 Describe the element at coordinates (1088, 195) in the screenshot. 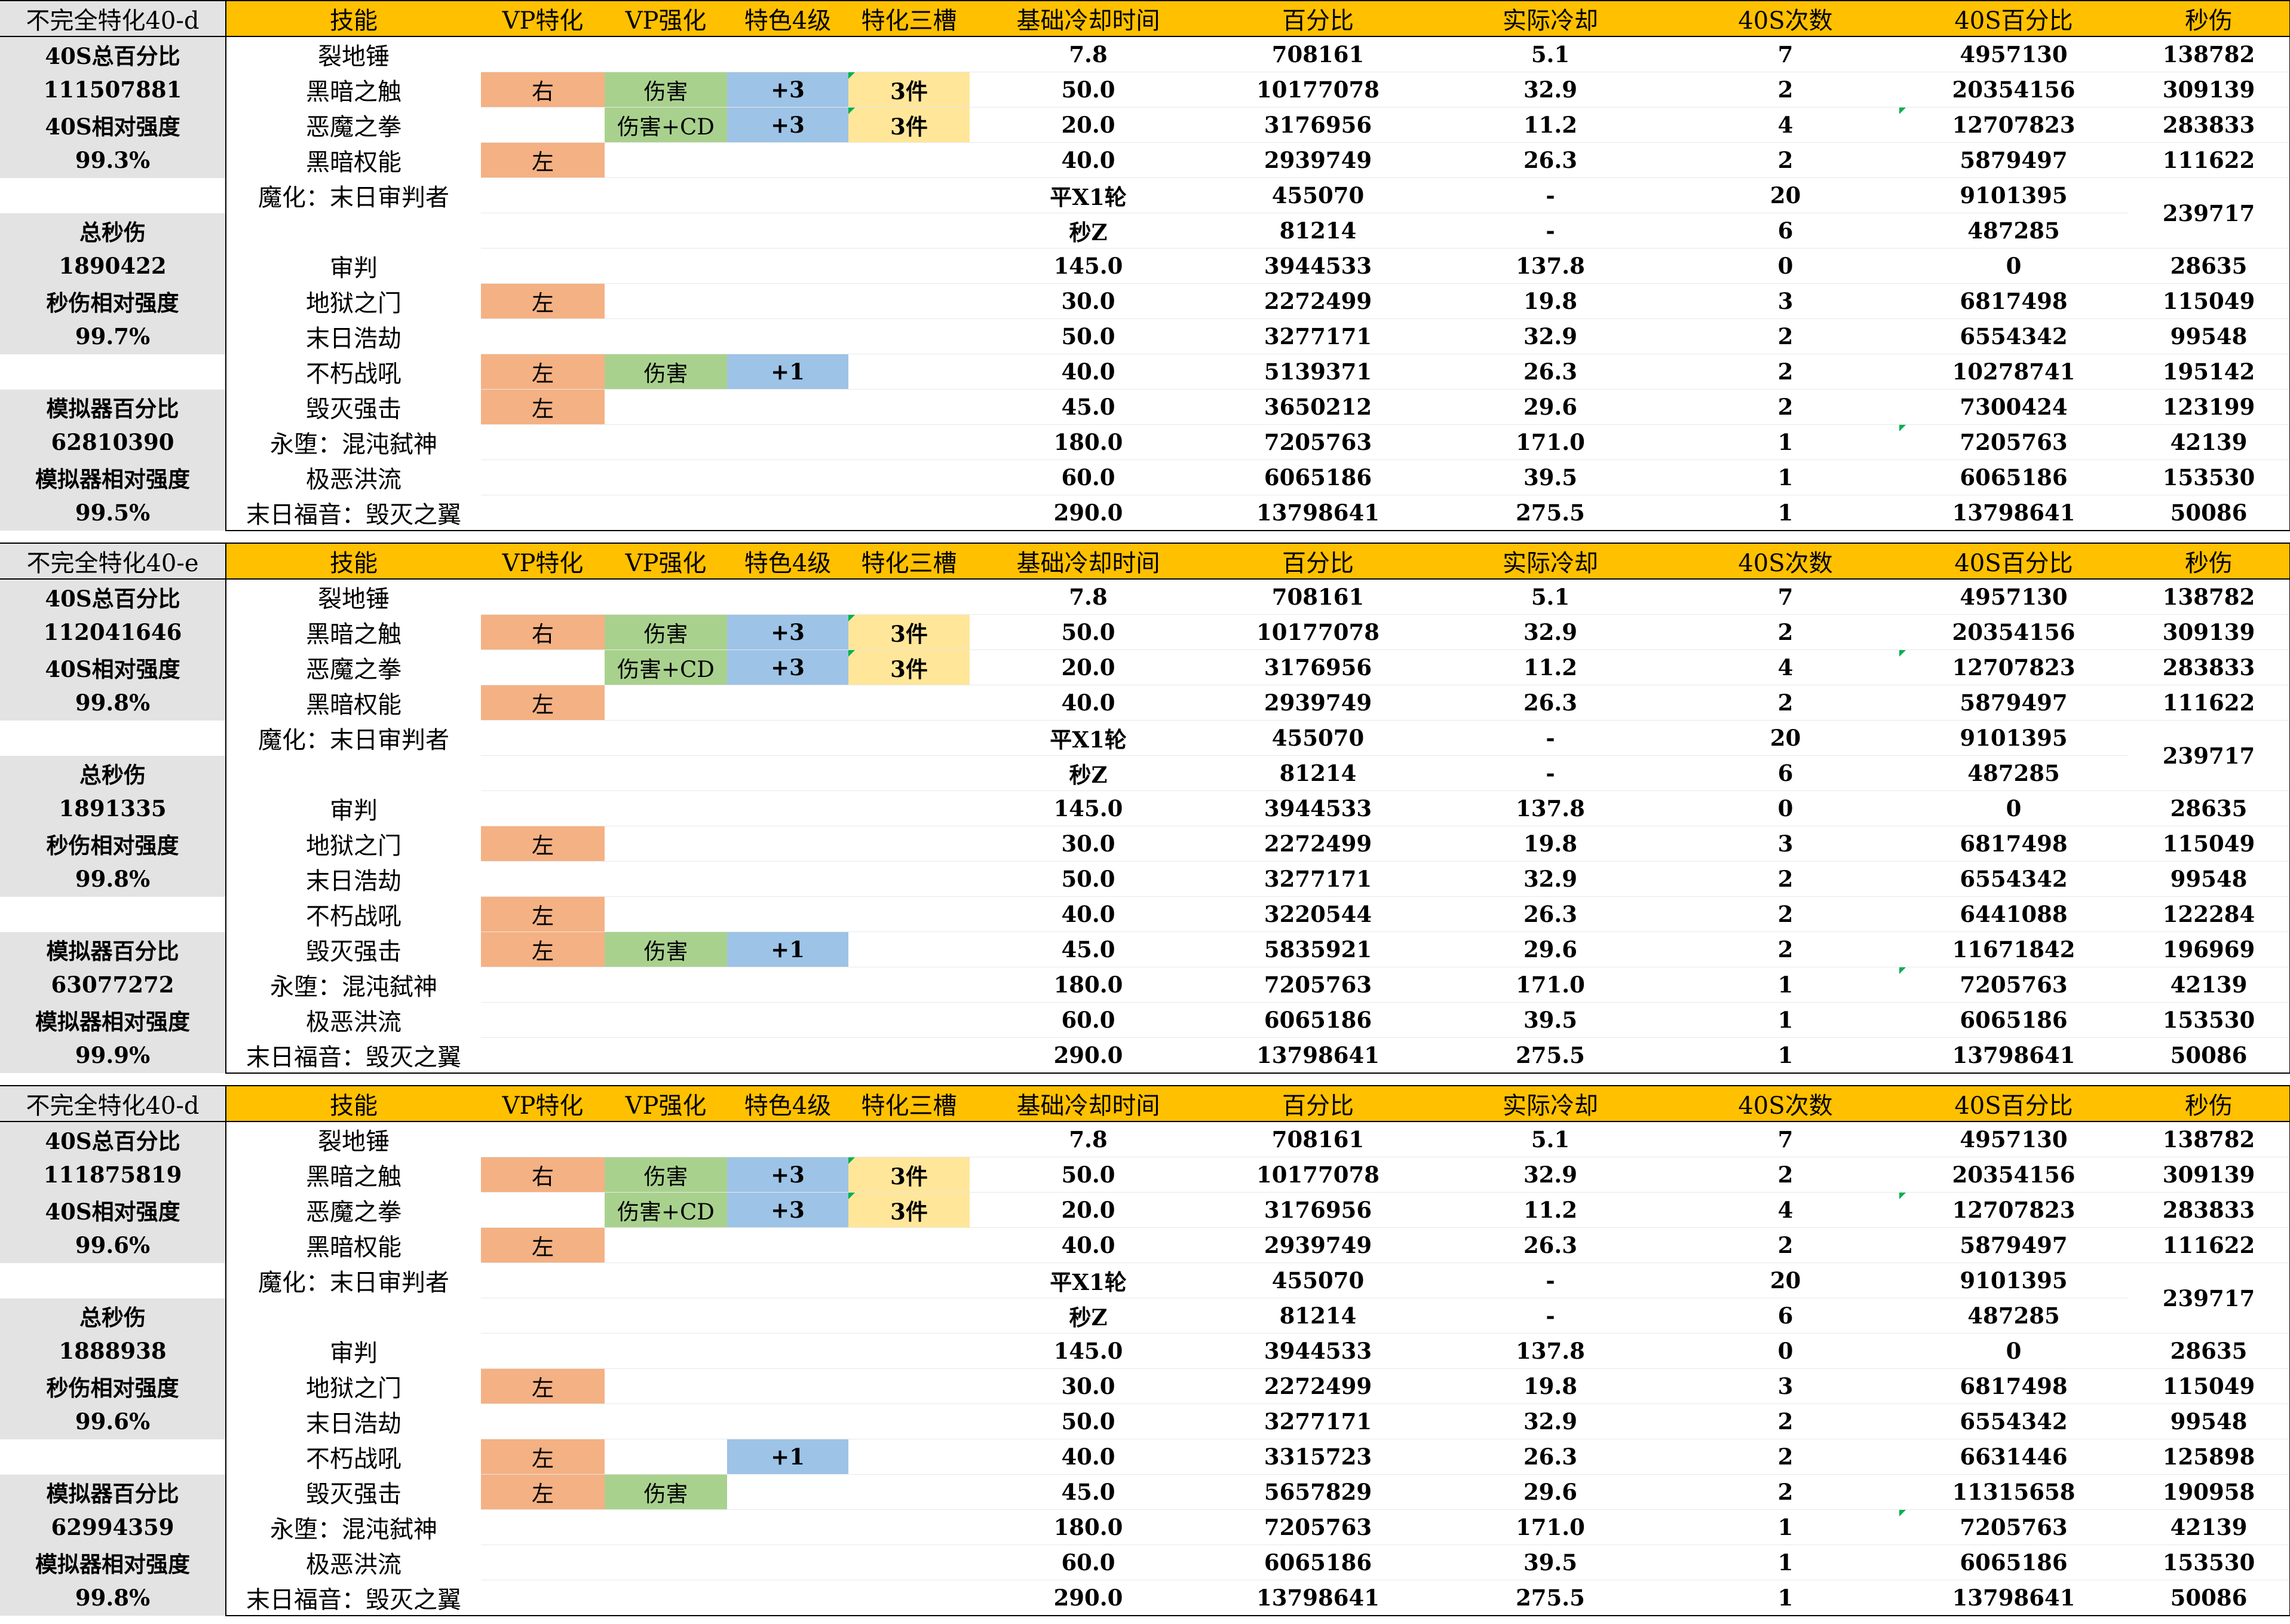

I see `base-cooldown-cell: 平X1轮` at that location.